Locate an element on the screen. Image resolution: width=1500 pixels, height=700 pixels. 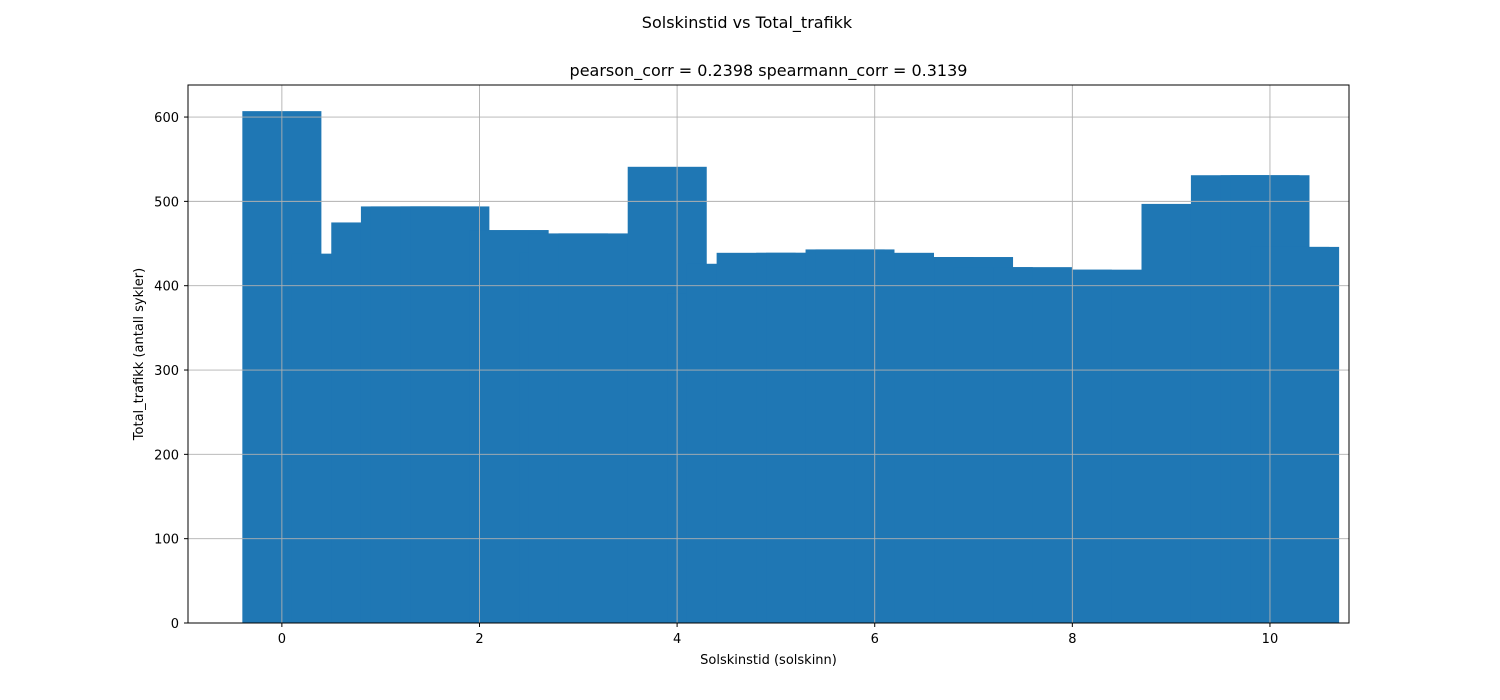
y-tick-label: 300 is located at coordinates (166, 371).